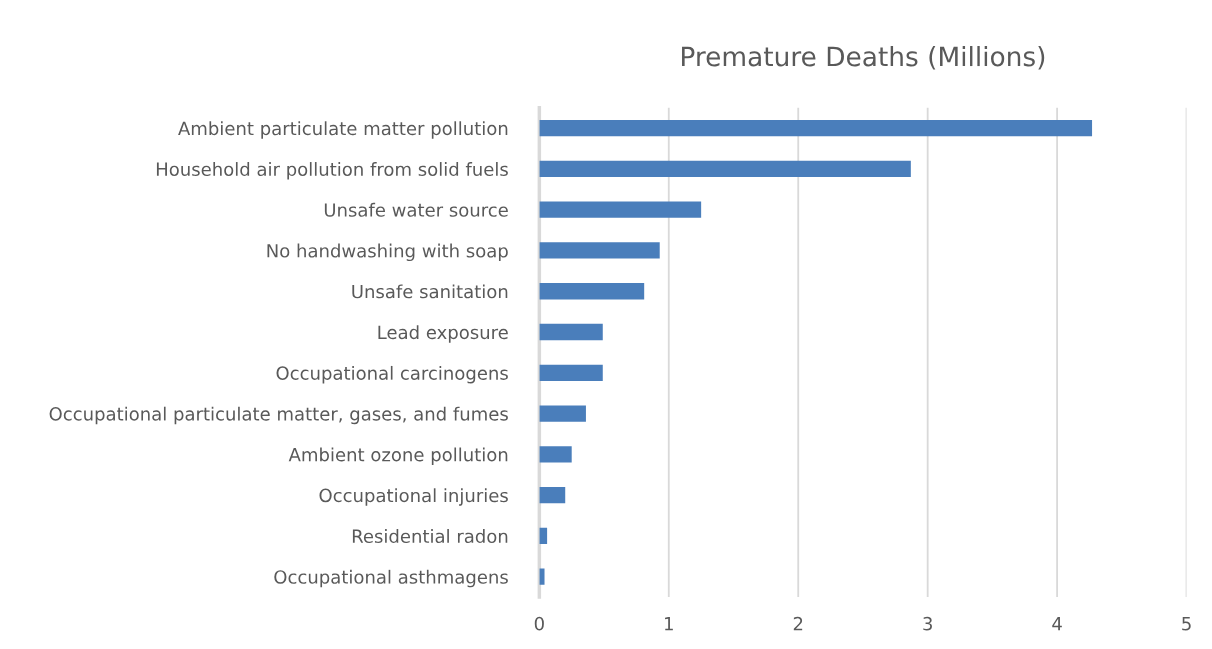  Describe the element at coordinates (398, 456) in the screenshot. I see `y-tick-label: Ambient ozone pollution` at that location.